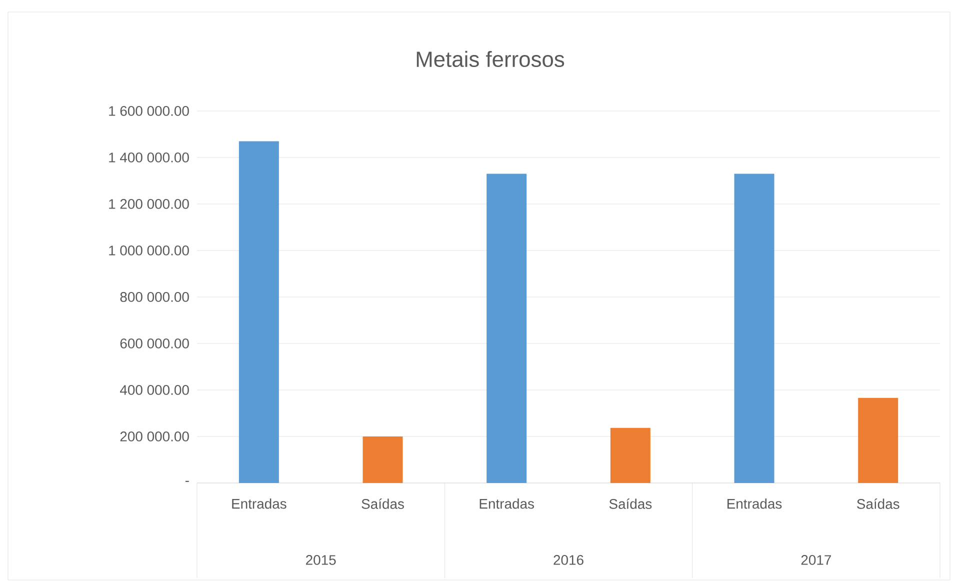 The image size is (957, 583). What do you see at coordinates (154, 297) in the screenshot?
I see `y-tick-label: 800 000.00` at bounding box center [154, 297].